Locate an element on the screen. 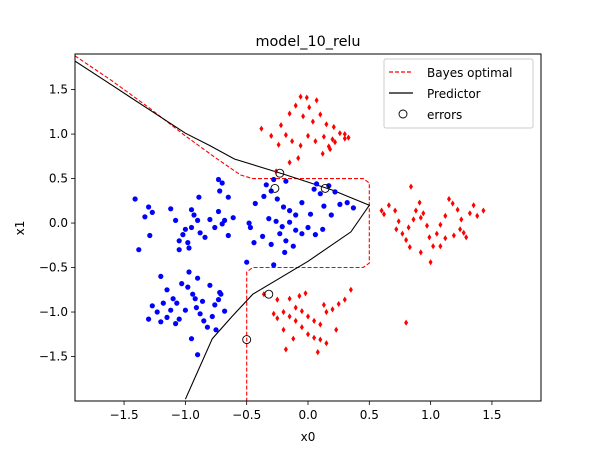 This screenshot has height=450, width=600. y-tick-label: 1.5 is located at coordinates (58, 90).